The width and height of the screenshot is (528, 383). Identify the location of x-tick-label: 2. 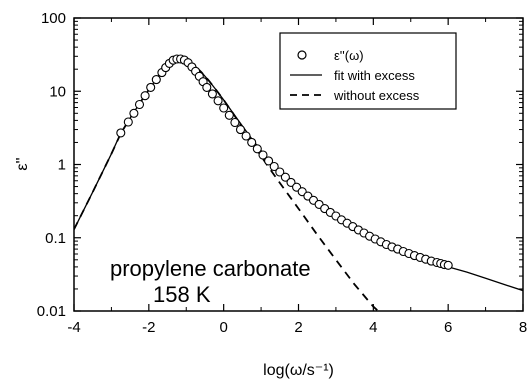
(298, 327).